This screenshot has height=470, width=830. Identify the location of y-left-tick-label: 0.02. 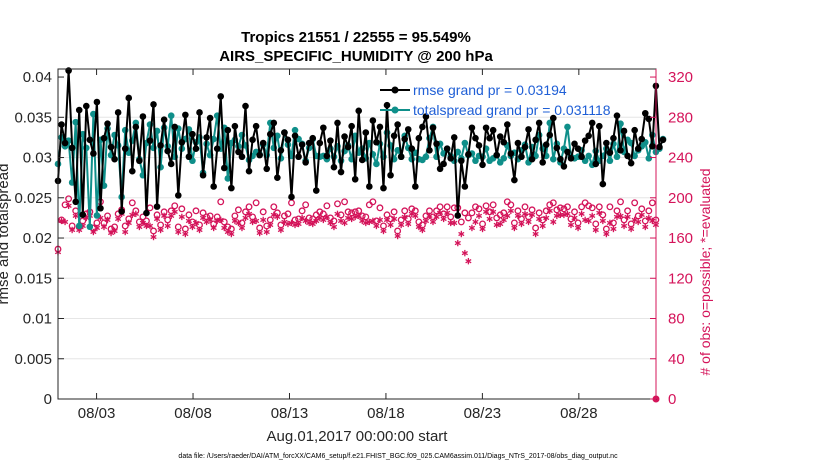
(37, 238).